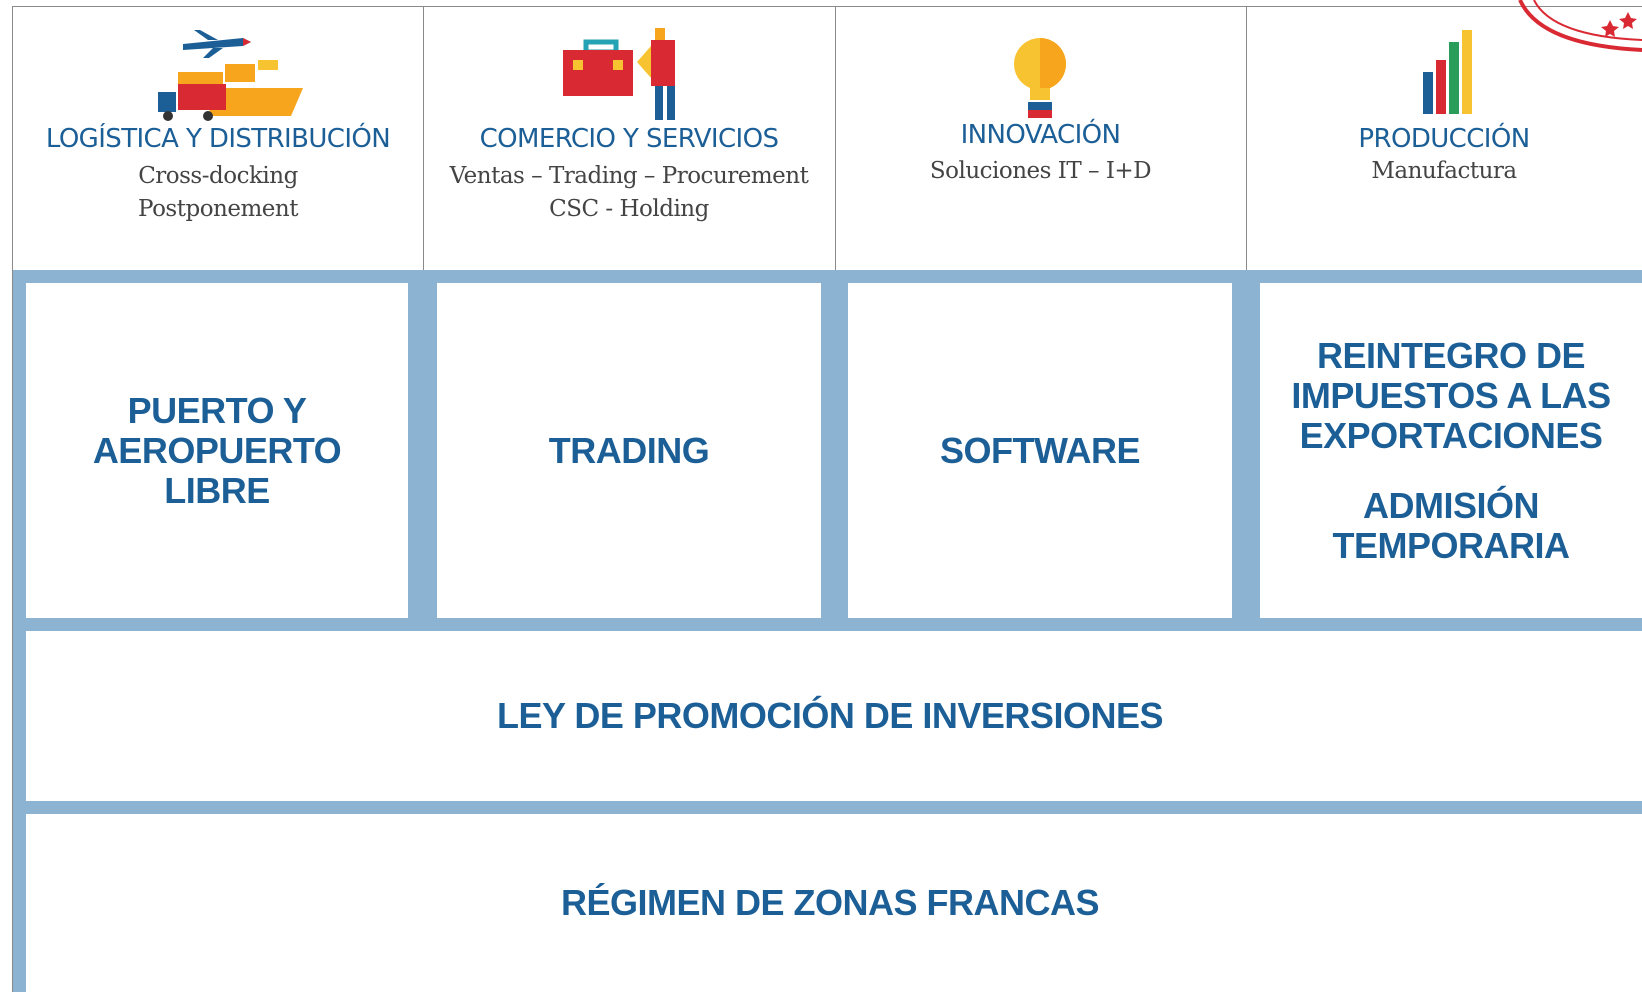 This screenshot has height=992, width=1642. I want to click on column-subtitle: Cross-docking, so click(218, 176).